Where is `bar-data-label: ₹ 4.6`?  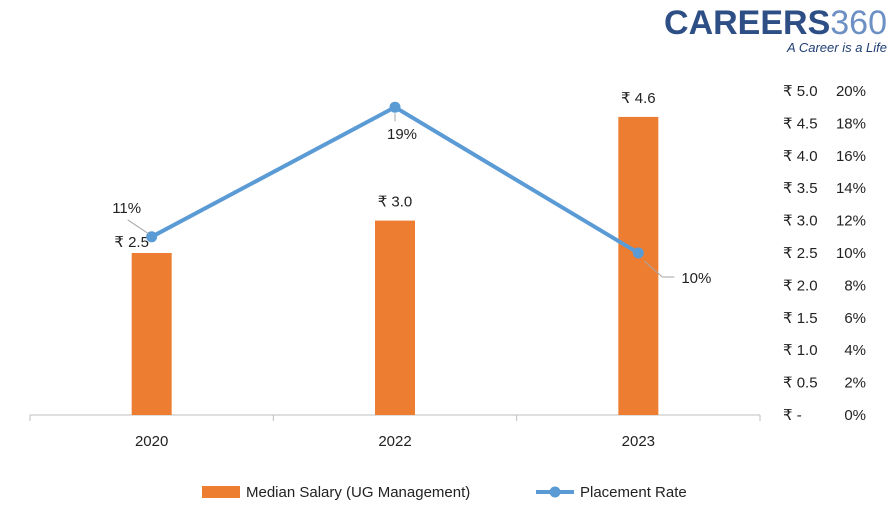
bar-data-label: ₹ 4.6 is located at coordinates (638, 98).